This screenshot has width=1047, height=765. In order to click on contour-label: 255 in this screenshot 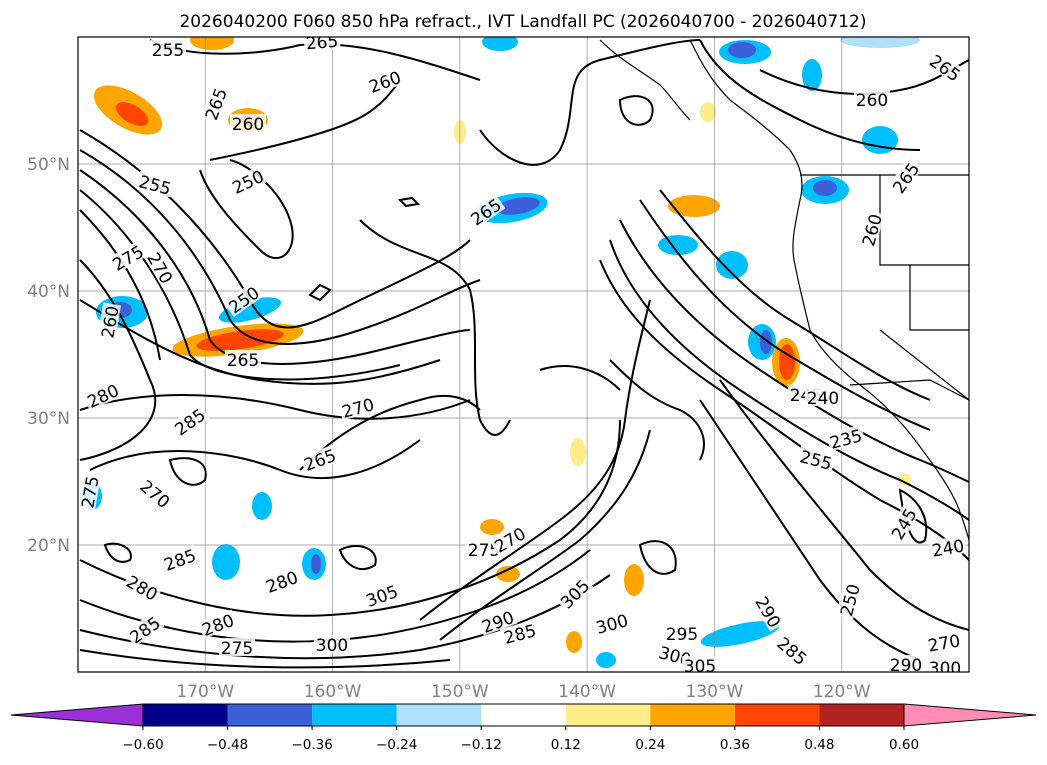, I will do `click(168, 50)`.